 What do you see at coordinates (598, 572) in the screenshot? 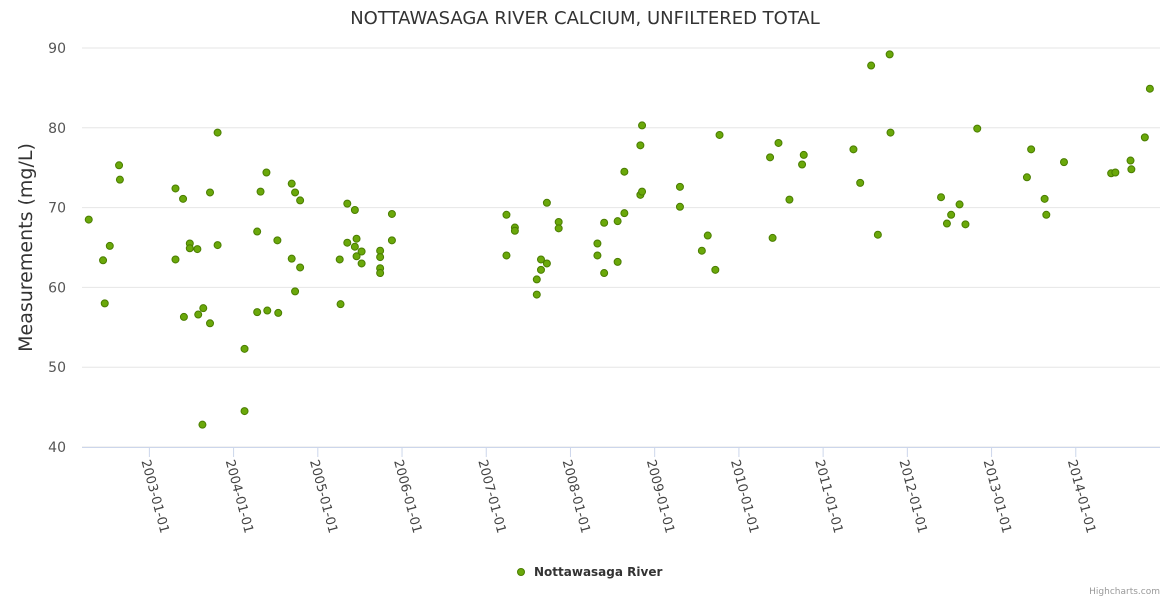
I see `legend-item-label: Nottawasaga River` at bounding box center [598, 572].